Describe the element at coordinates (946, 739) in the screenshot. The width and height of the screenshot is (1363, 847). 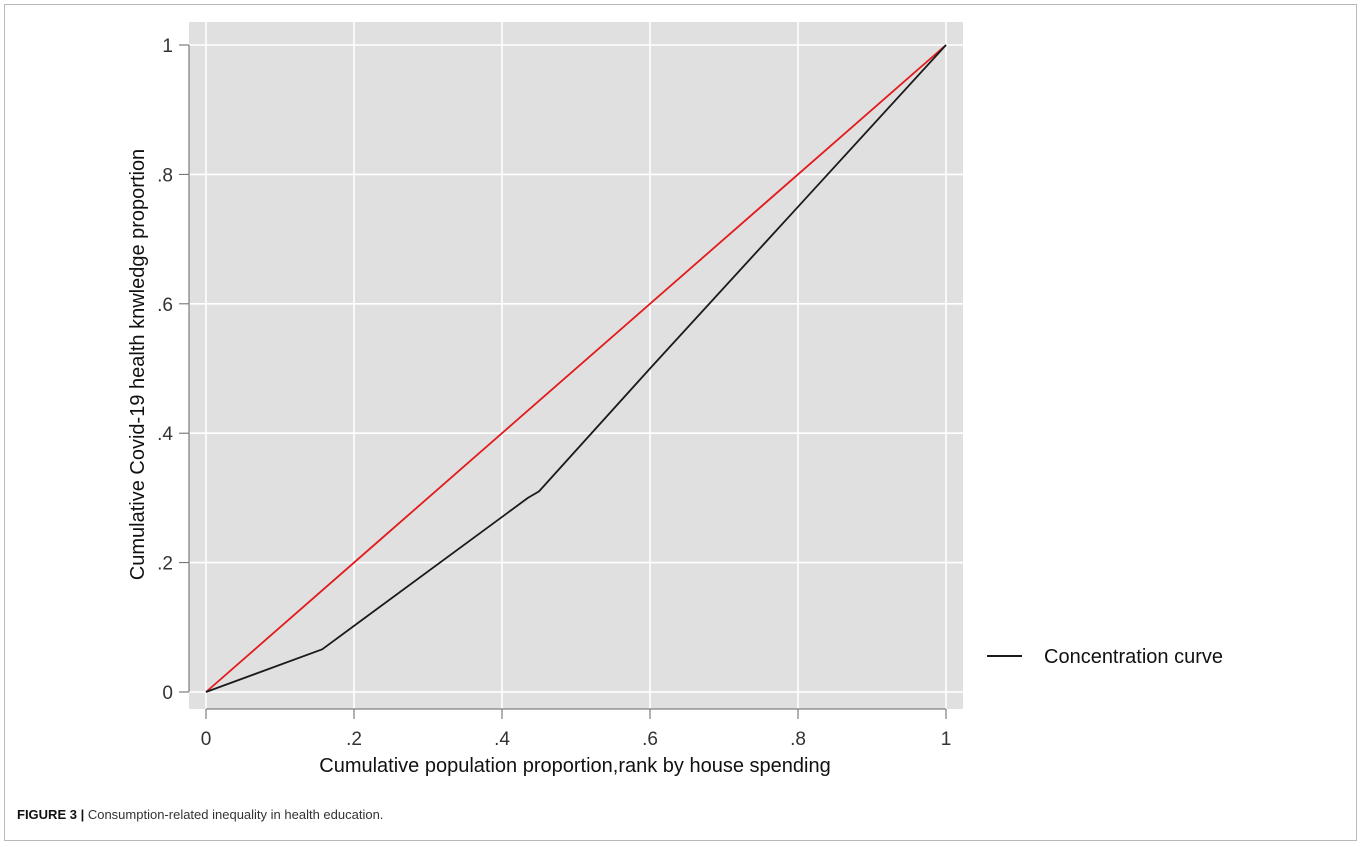
I see `x-tick-label: 1` at that location.